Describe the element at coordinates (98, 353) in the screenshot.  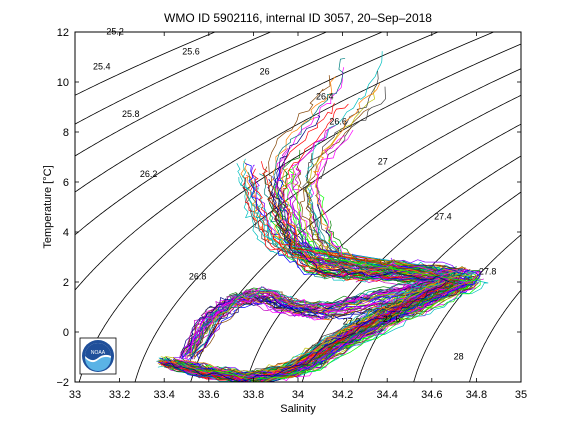
I see `svg-text: NOAA` at that location.